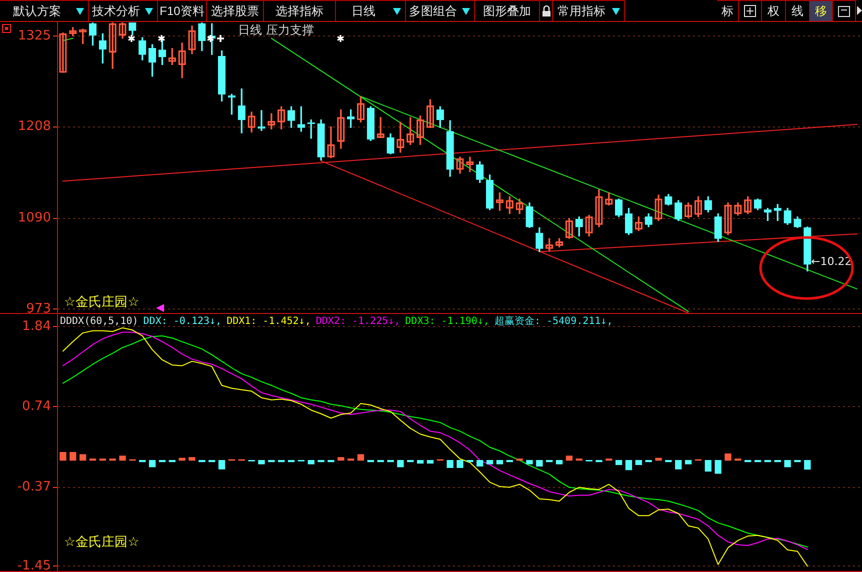  What do you see at coordinates (182, 11) in the screenshot?
I see `text: F10资料` at bounding box center [182, 11].